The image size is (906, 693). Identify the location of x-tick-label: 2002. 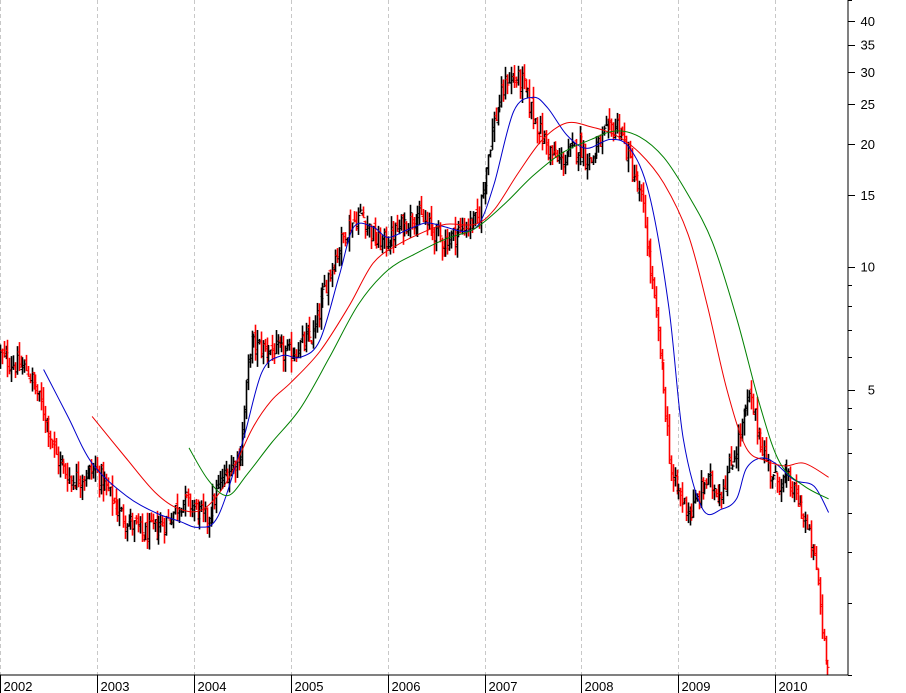
(18, 686).